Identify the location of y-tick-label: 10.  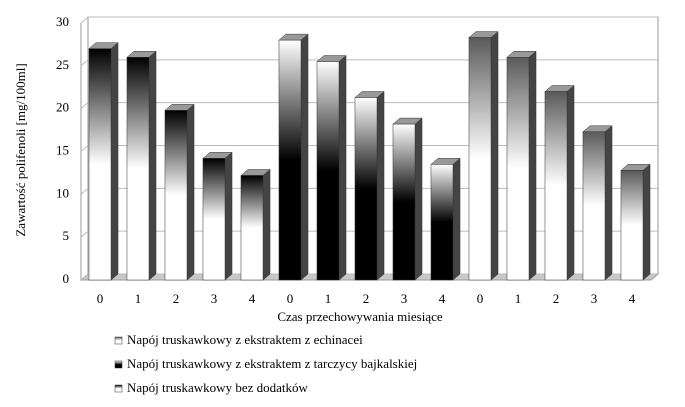
(62, 192).